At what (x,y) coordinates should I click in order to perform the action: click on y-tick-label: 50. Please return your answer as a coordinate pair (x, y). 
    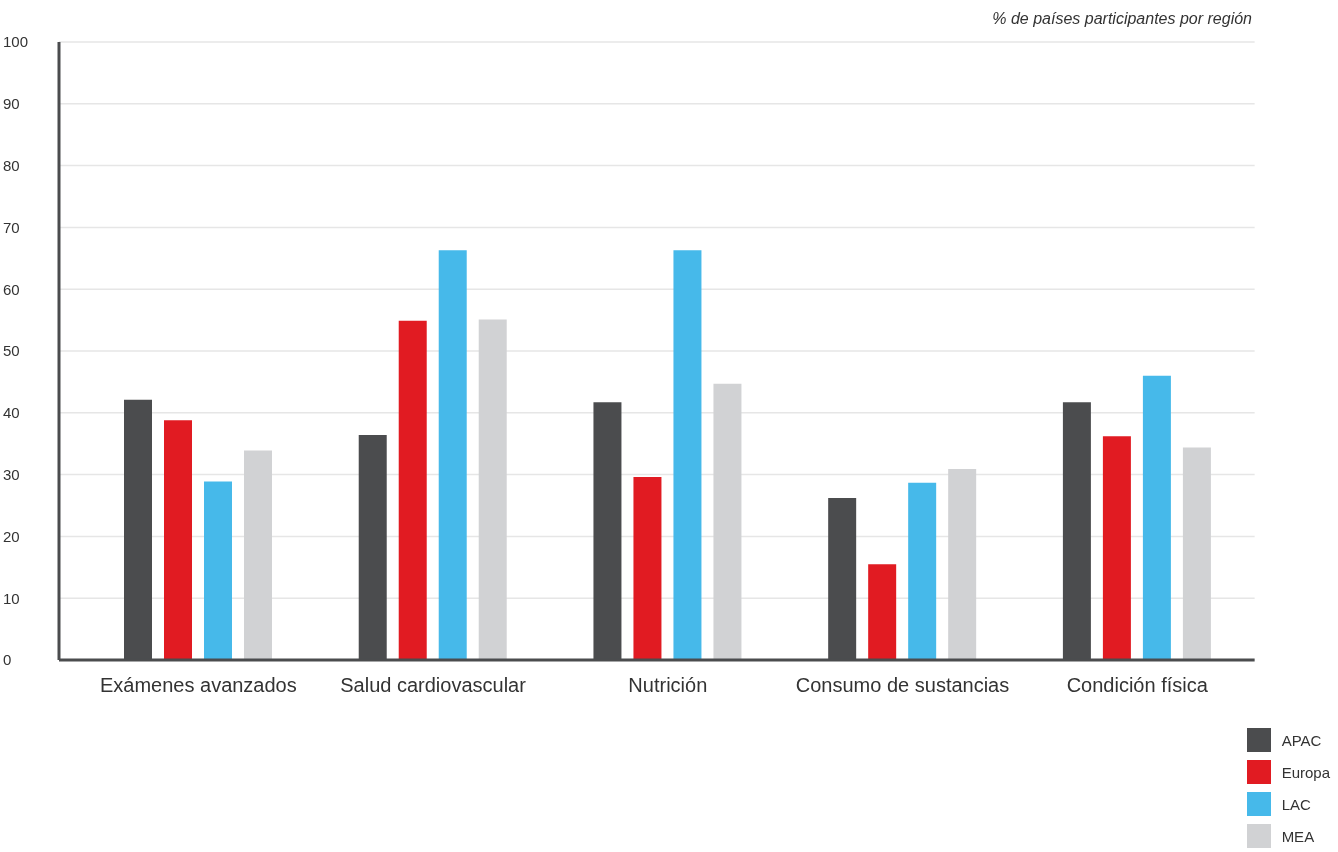
    Looking at the image, I should click on (11, 351).